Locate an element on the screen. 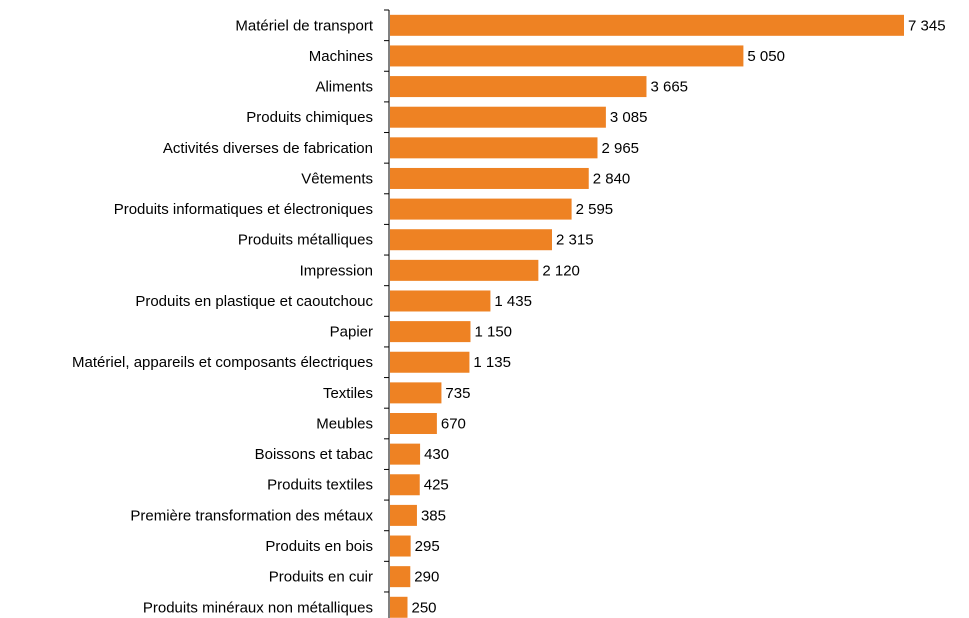 The height and width of the screenshot is (618, 969). value-label: 5 050 is located at coordinates (766, 56).